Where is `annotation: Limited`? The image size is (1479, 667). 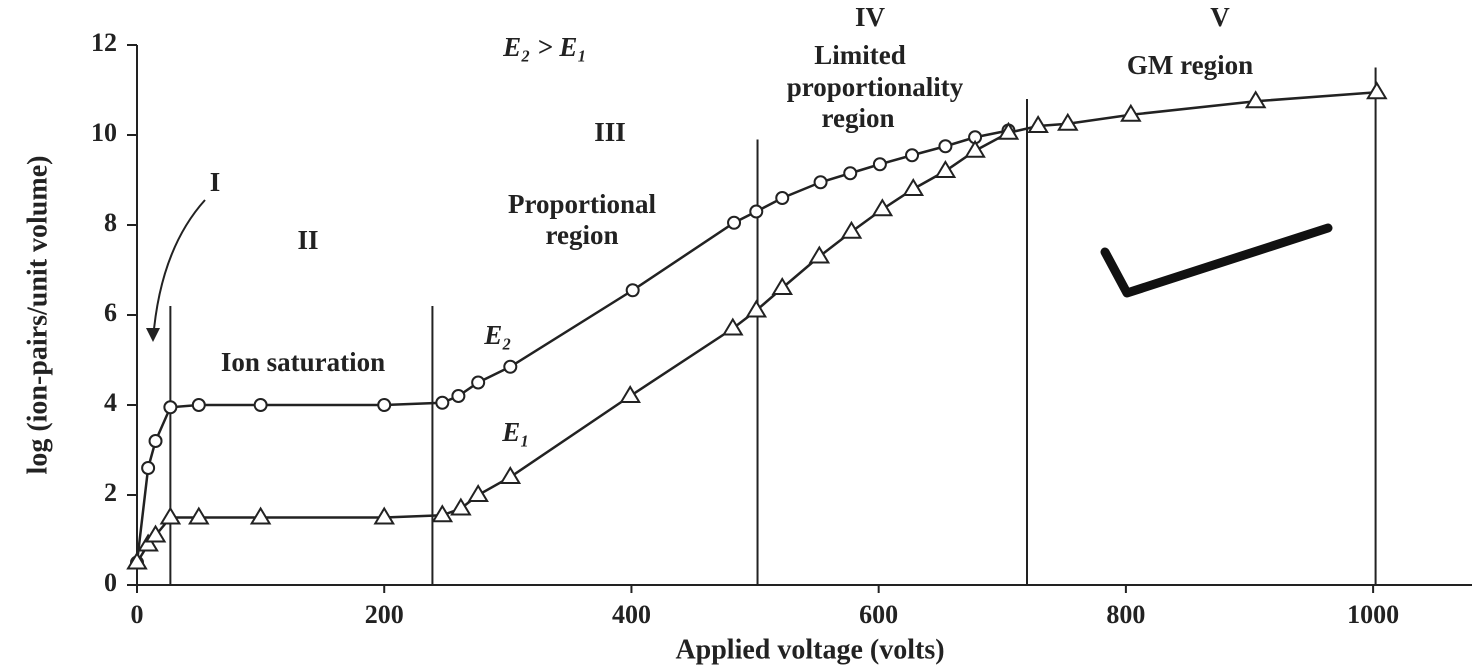
annotation: Limited is located at coordinates (860, 55).